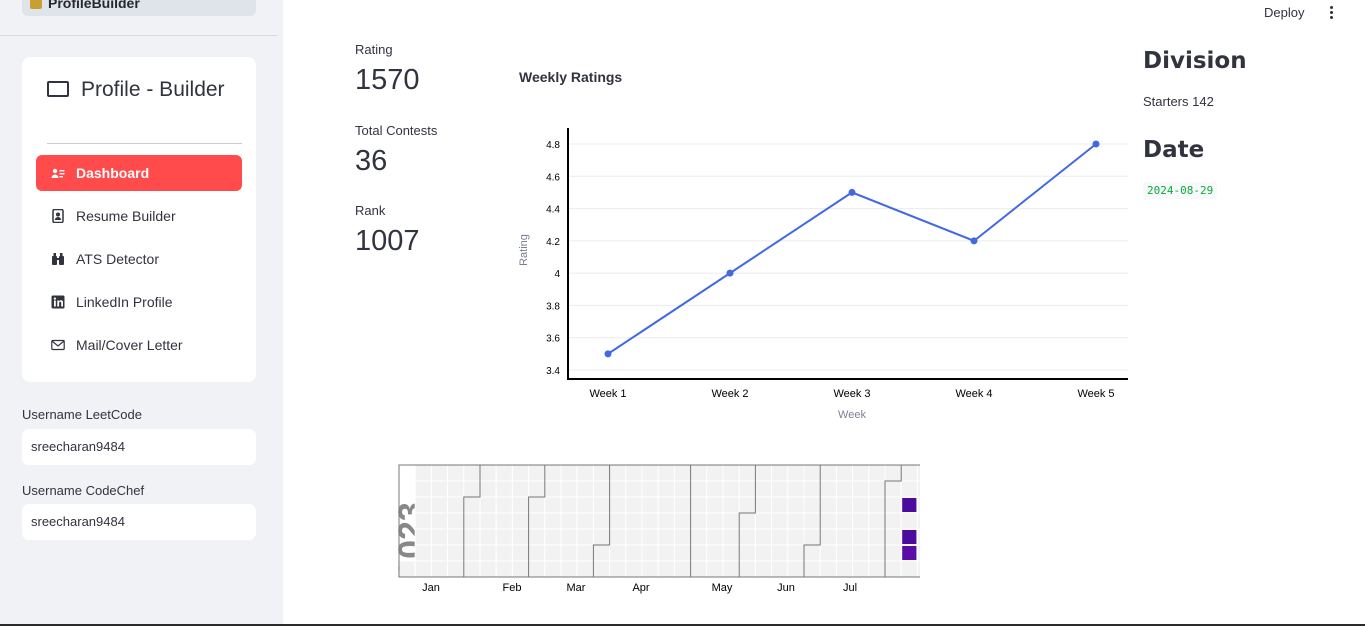  Describe the element at coordinates (557, 274) in the screenshot. I see `y-tick-label: 4` at that location.